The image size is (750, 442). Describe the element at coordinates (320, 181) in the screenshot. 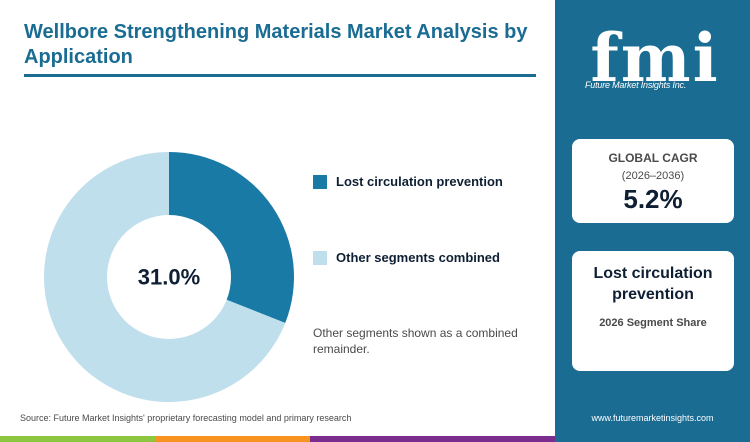

I see `legend-swatch-lost-circulation` at that location.